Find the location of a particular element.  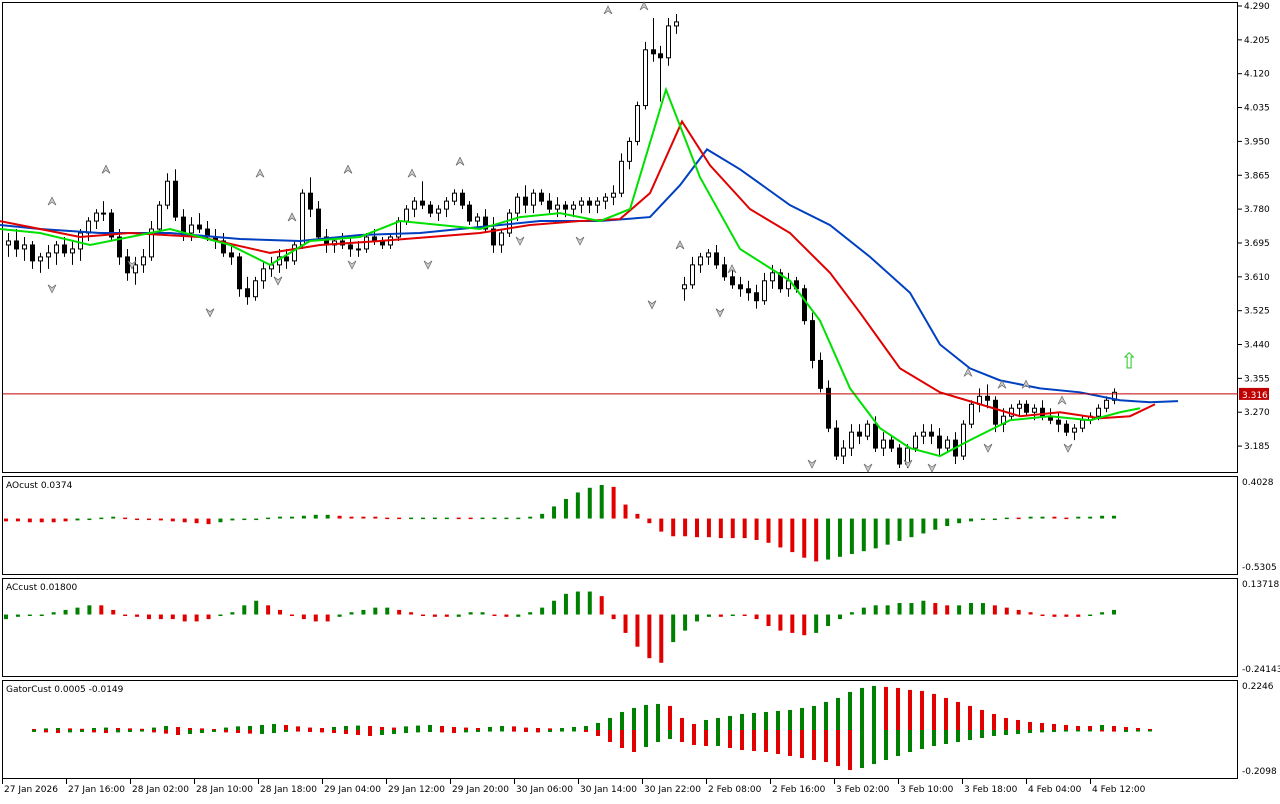

pane-max-label: 0.2246 is located at coordinates (1258, 687).